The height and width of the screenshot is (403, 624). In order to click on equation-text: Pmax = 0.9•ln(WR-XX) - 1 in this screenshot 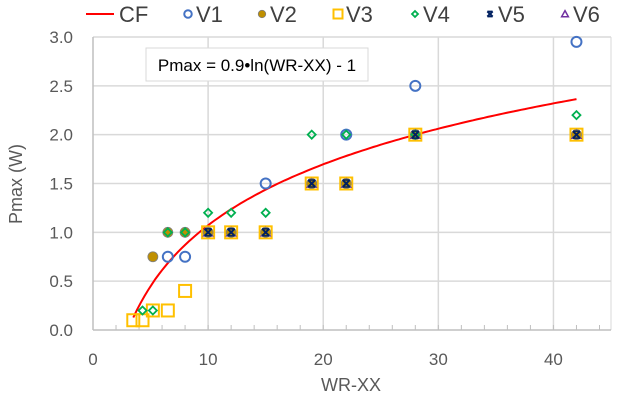, I will do `click(257, 65)`.